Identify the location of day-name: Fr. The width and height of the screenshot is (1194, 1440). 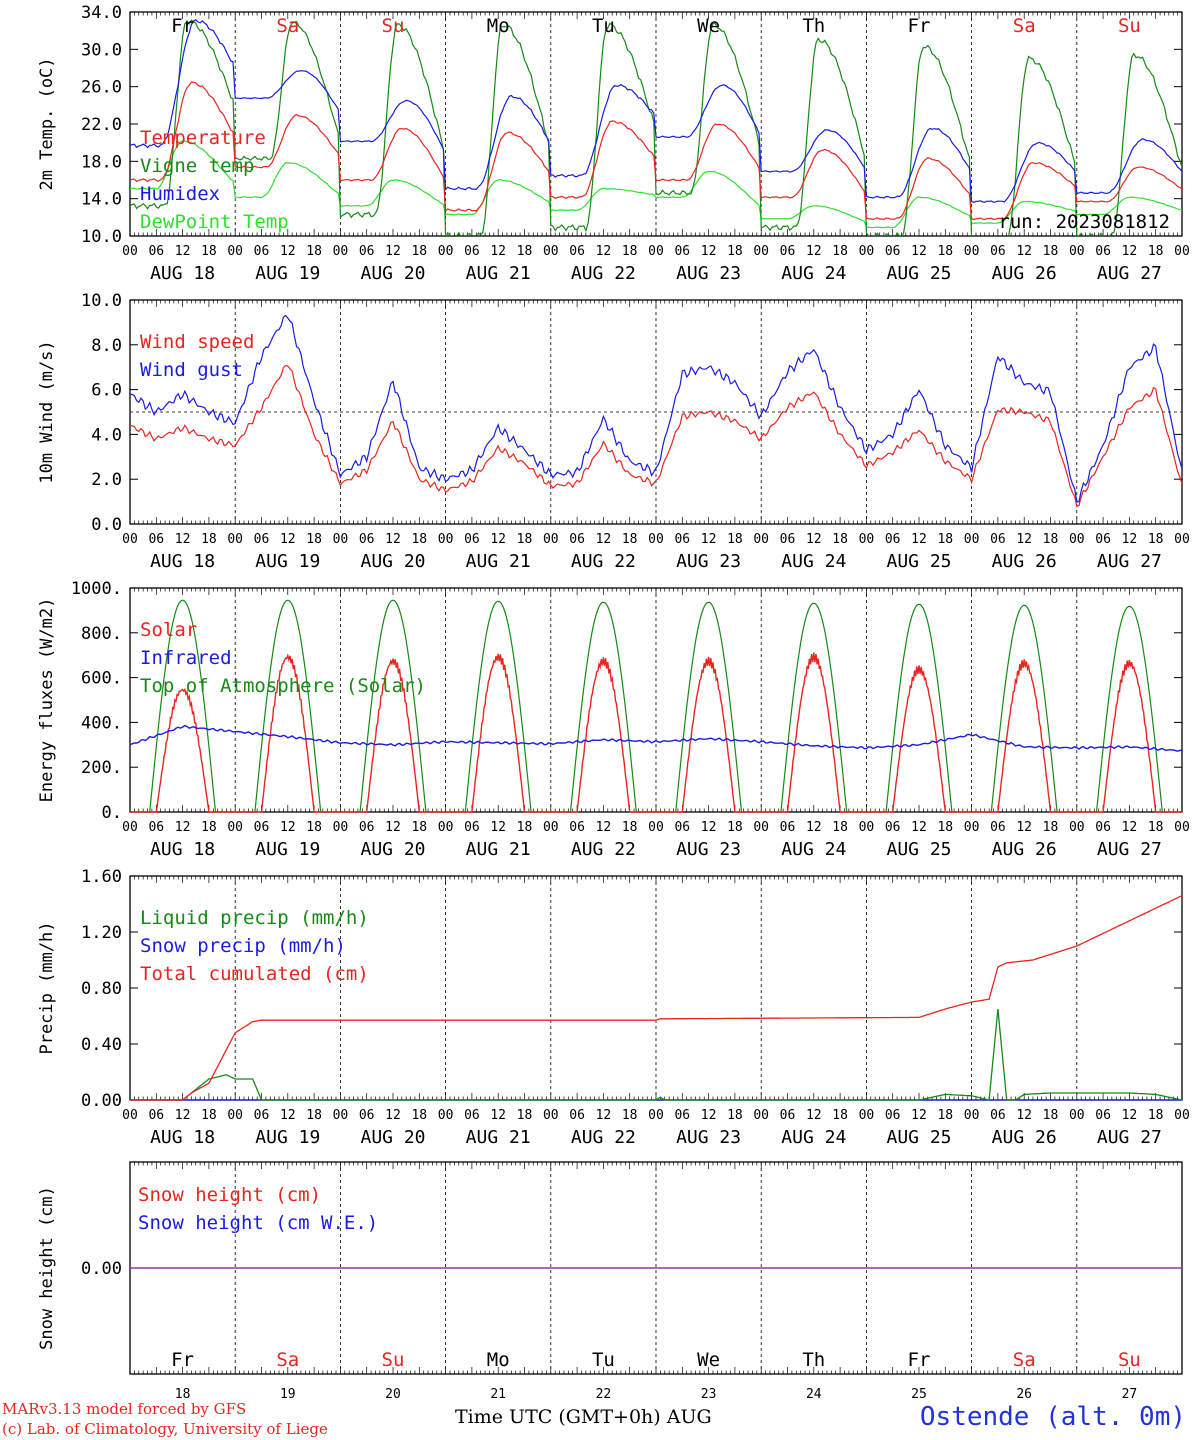
(182, 26).